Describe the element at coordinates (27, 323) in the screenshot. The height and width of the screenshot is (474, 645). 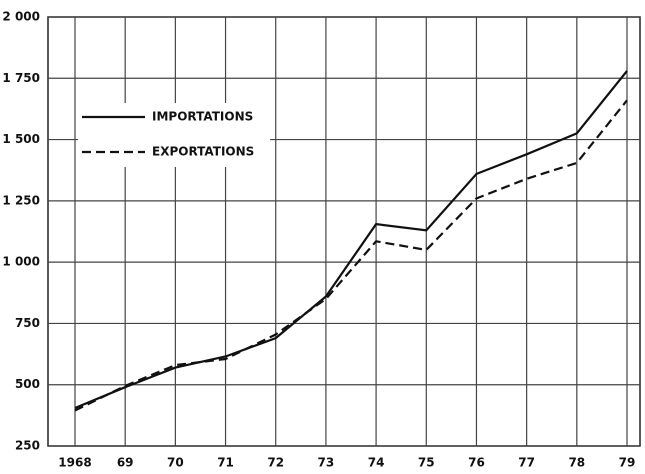
I see `y-tick-label: 750` at that location.